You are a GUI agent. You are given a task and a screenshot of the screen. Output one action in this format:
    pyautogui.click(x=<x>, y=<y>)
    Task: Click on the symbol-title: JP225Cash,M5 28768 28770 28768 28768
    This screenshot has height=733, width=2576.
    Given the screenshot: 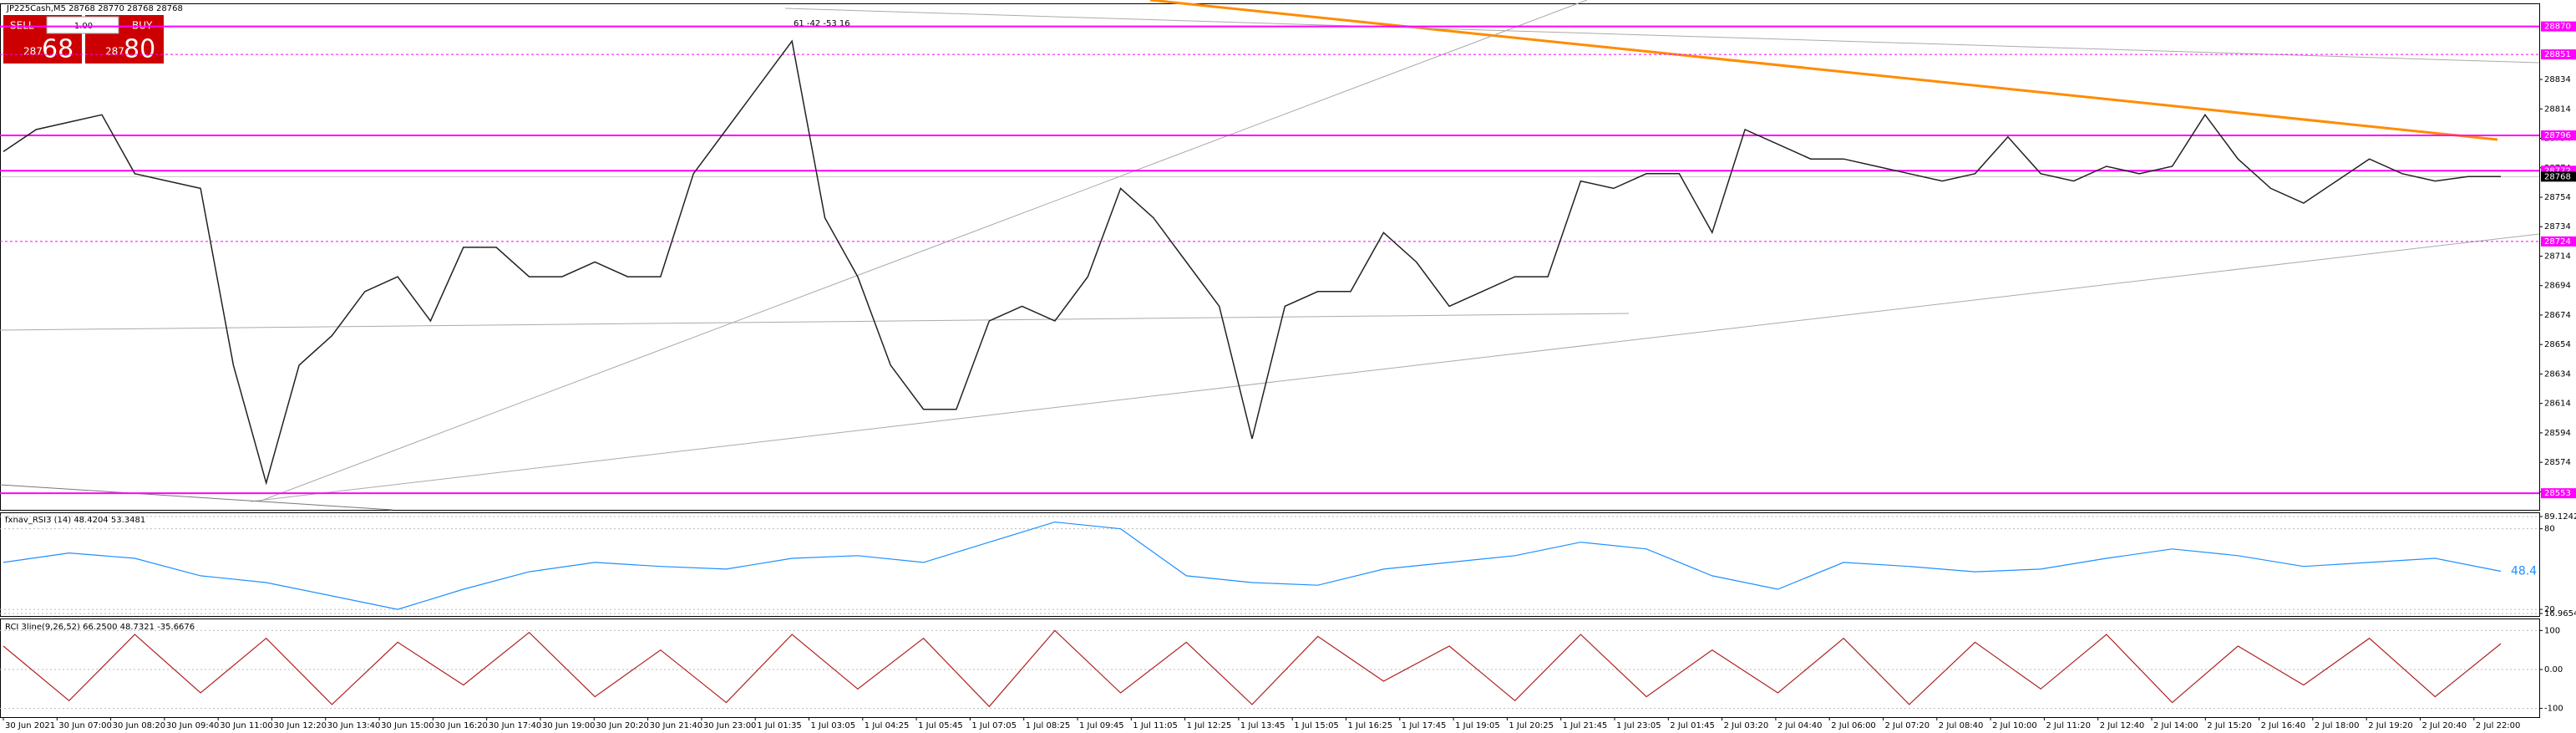 What is the action you would take?
    pyautogui.click(x=94, y=9)
    